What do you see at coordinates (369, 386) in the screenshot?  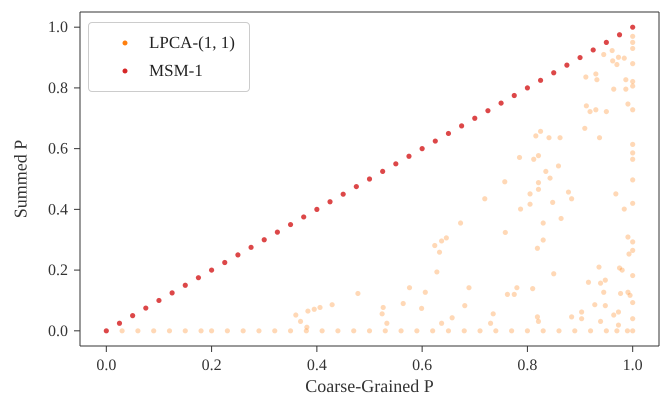 I see `x-axis-title: Coarse-Grained P` at bounding box center [369, 386].